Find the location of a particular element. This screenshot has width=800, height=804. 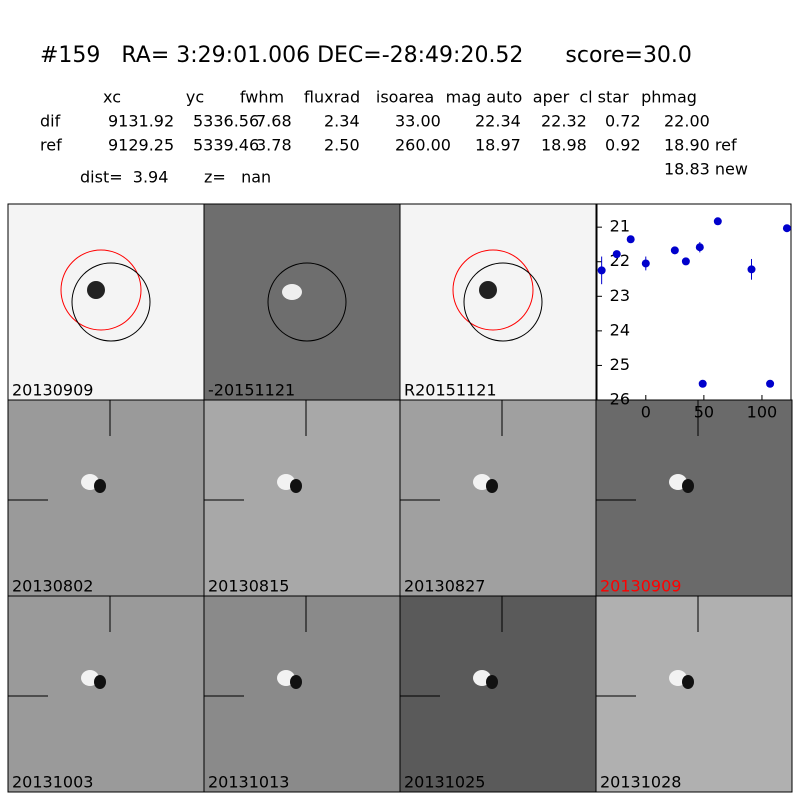

table-cell: 2.34 is located at coordinates (342, 121).